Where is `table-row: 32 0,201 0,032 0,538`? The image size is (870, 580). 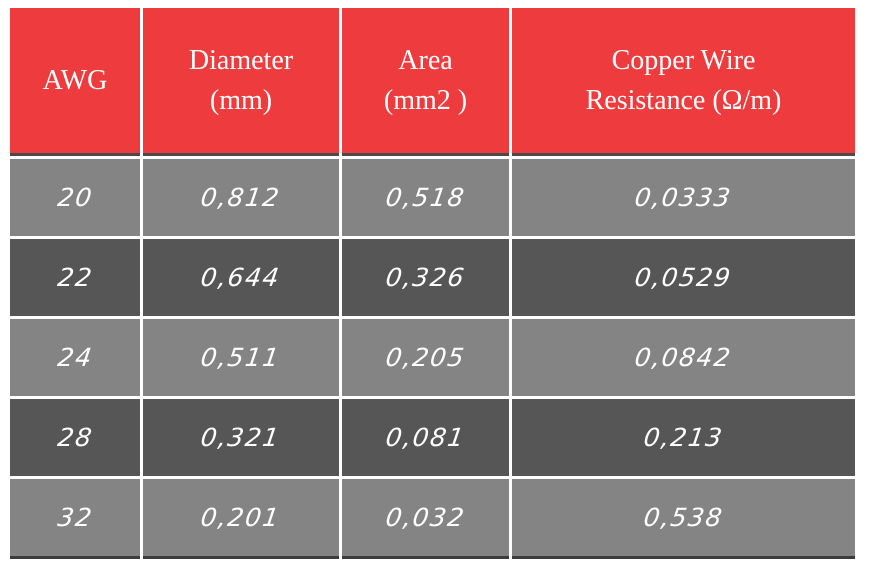
table-row: 32 0,201 0,032 0,538 is located at coordinates (432, 519).